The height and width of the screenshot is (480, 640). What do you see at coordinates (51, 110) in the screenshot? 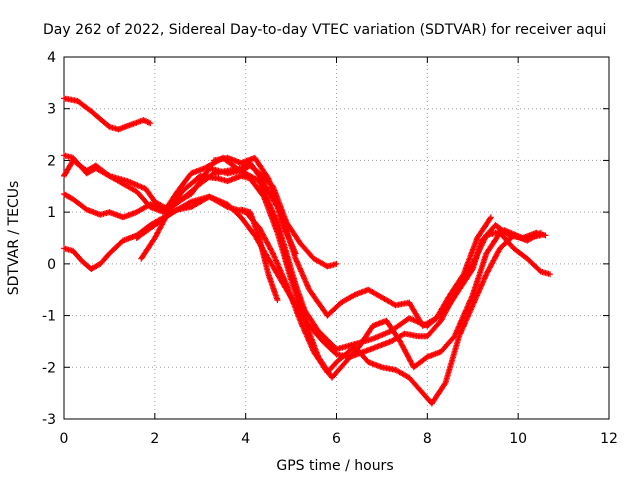
I see `y-tick-label: 3` at bounding box center [51, 110].